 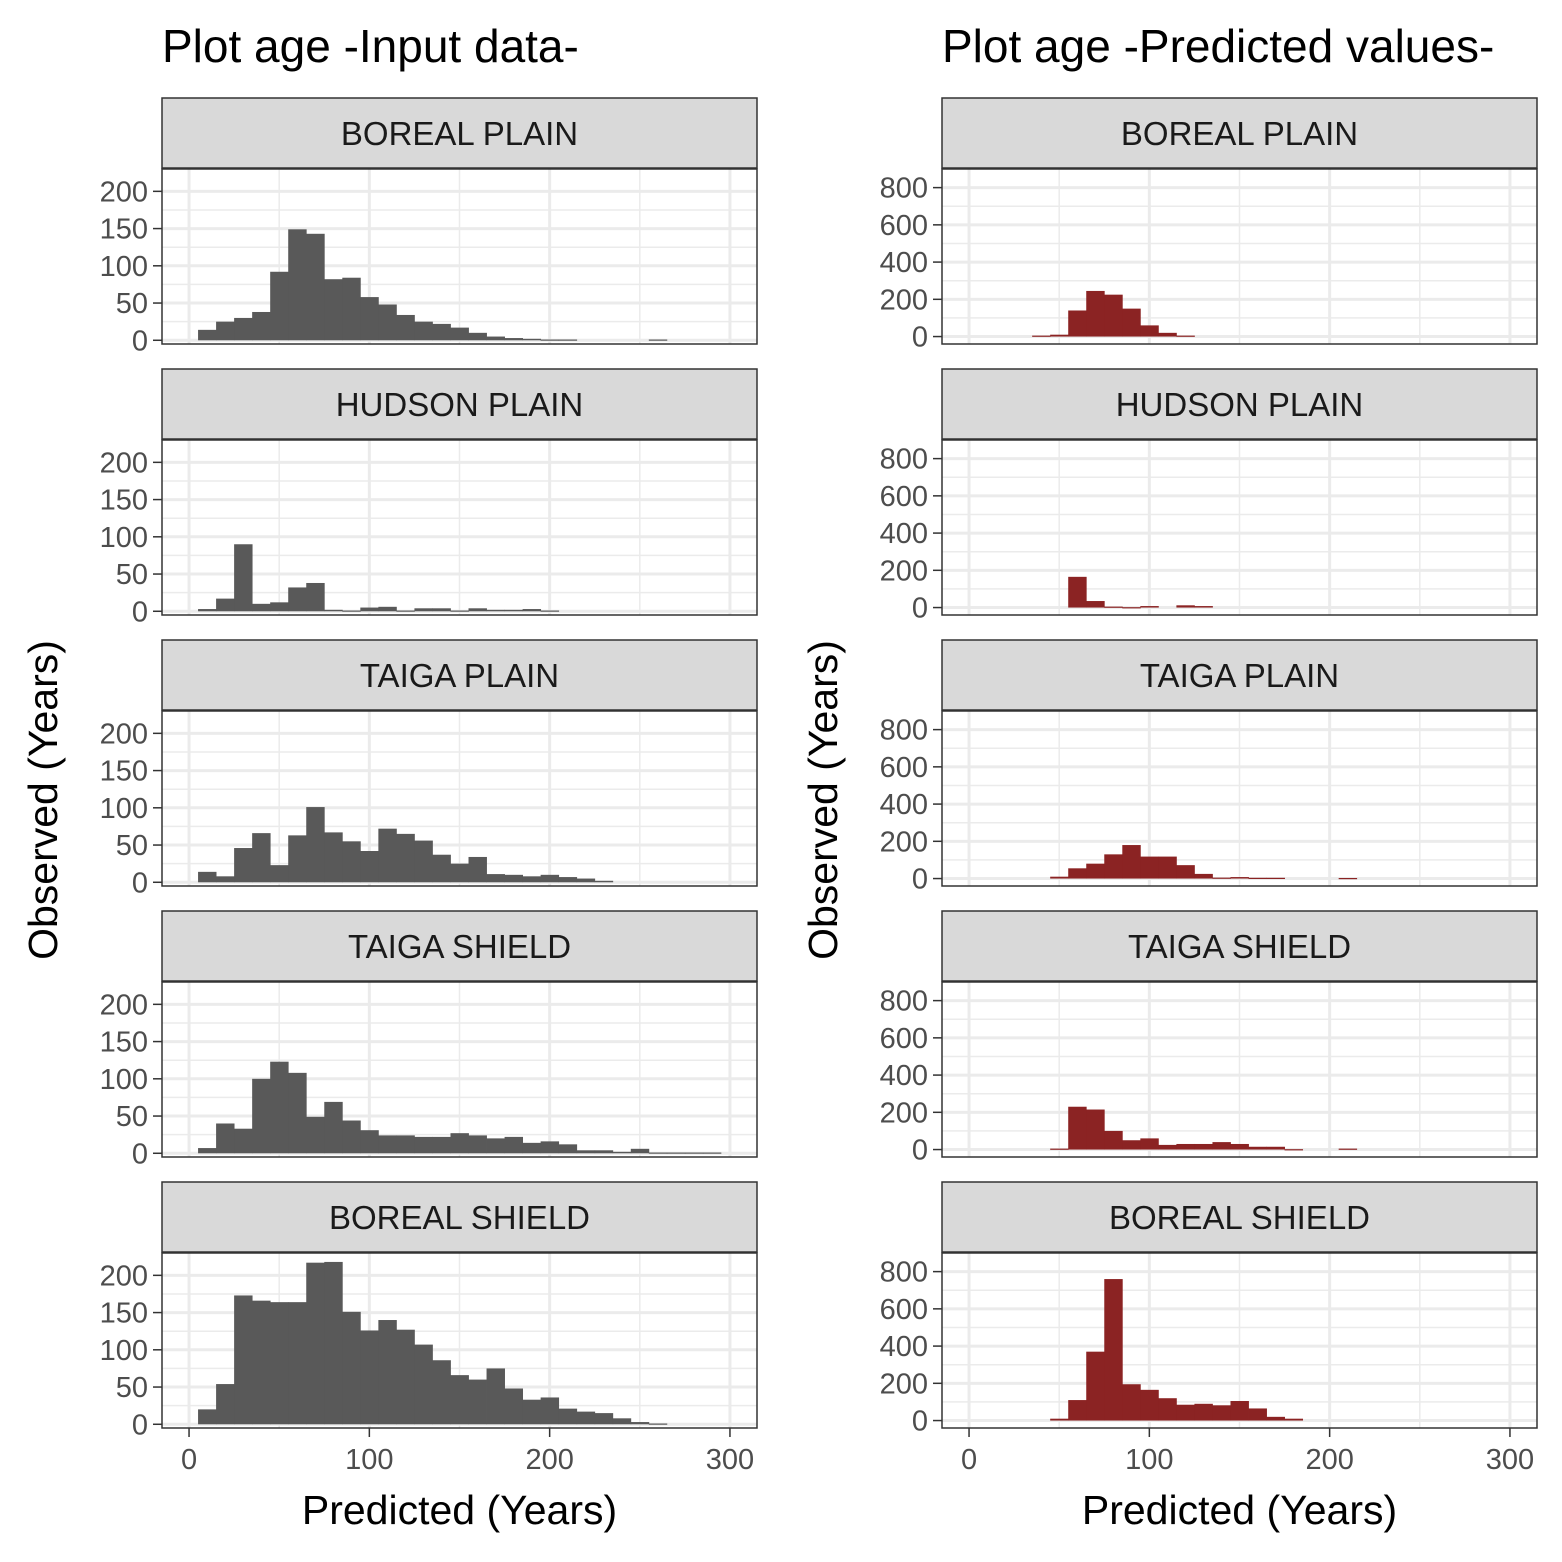 I want to click on facet-taiga-plain: TAIGA PLAIN 0 50 100 150 200, so click(x=429, y=769).